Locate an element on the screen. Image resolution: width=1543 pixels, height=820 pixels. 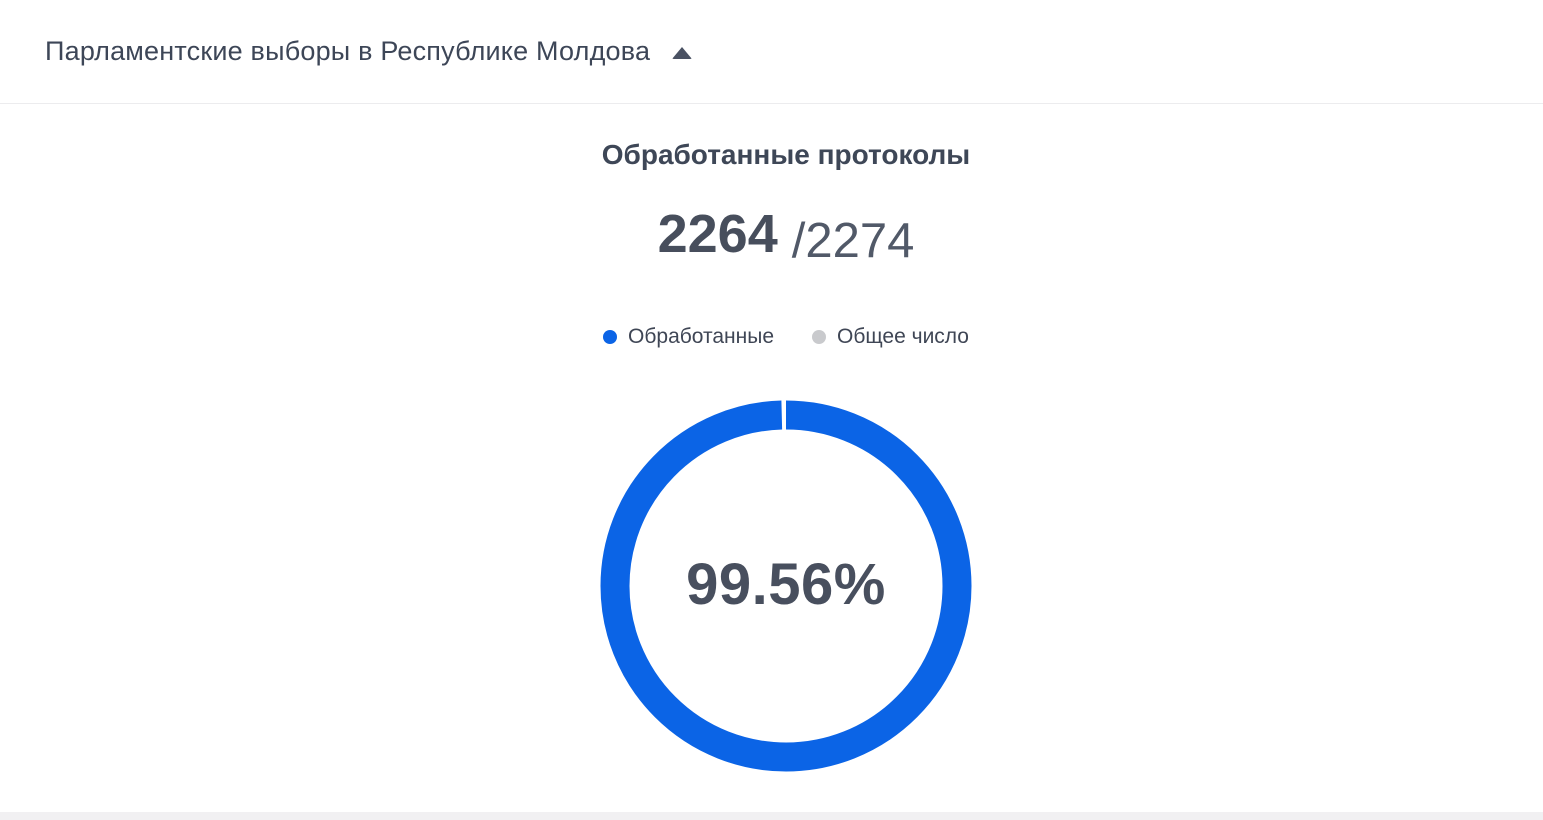
legend-label-processed: Обработанные is located at coordinates (701, 336).